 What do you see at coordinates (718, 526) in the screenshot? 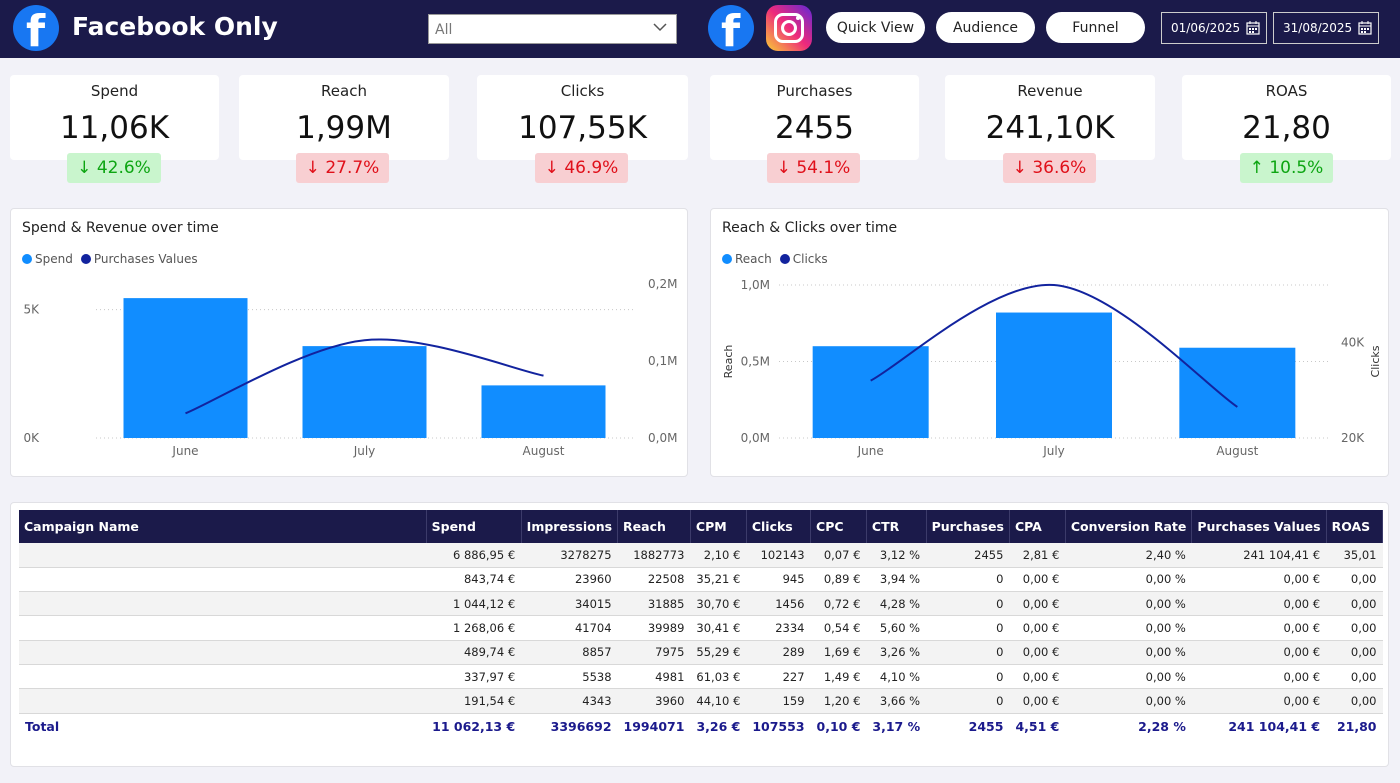
I see `column-header: CPM` at bounding box center [718, 526].